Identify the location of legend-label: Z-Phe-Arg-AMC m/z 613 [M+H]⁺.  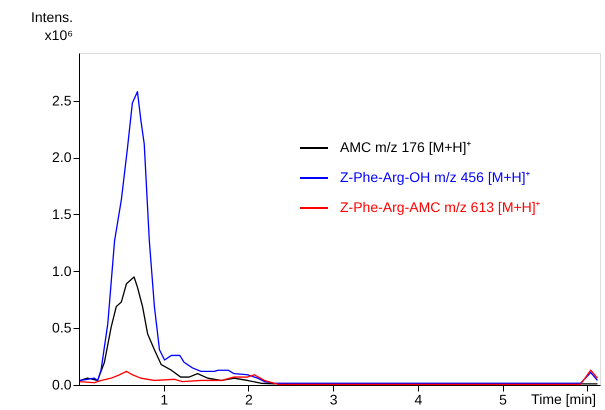
(440, 207).